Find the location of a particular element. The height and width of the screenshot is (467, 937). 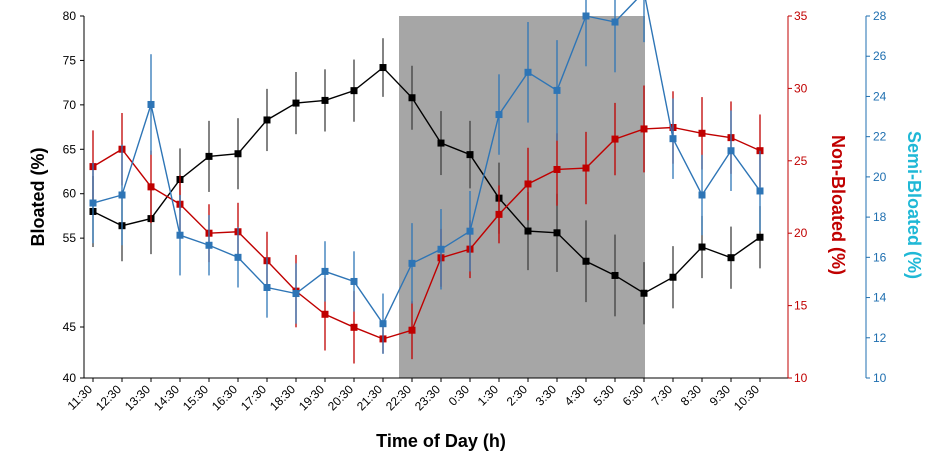

semi-bloated-tick-label: 22 is located at coordinates (880, 137).